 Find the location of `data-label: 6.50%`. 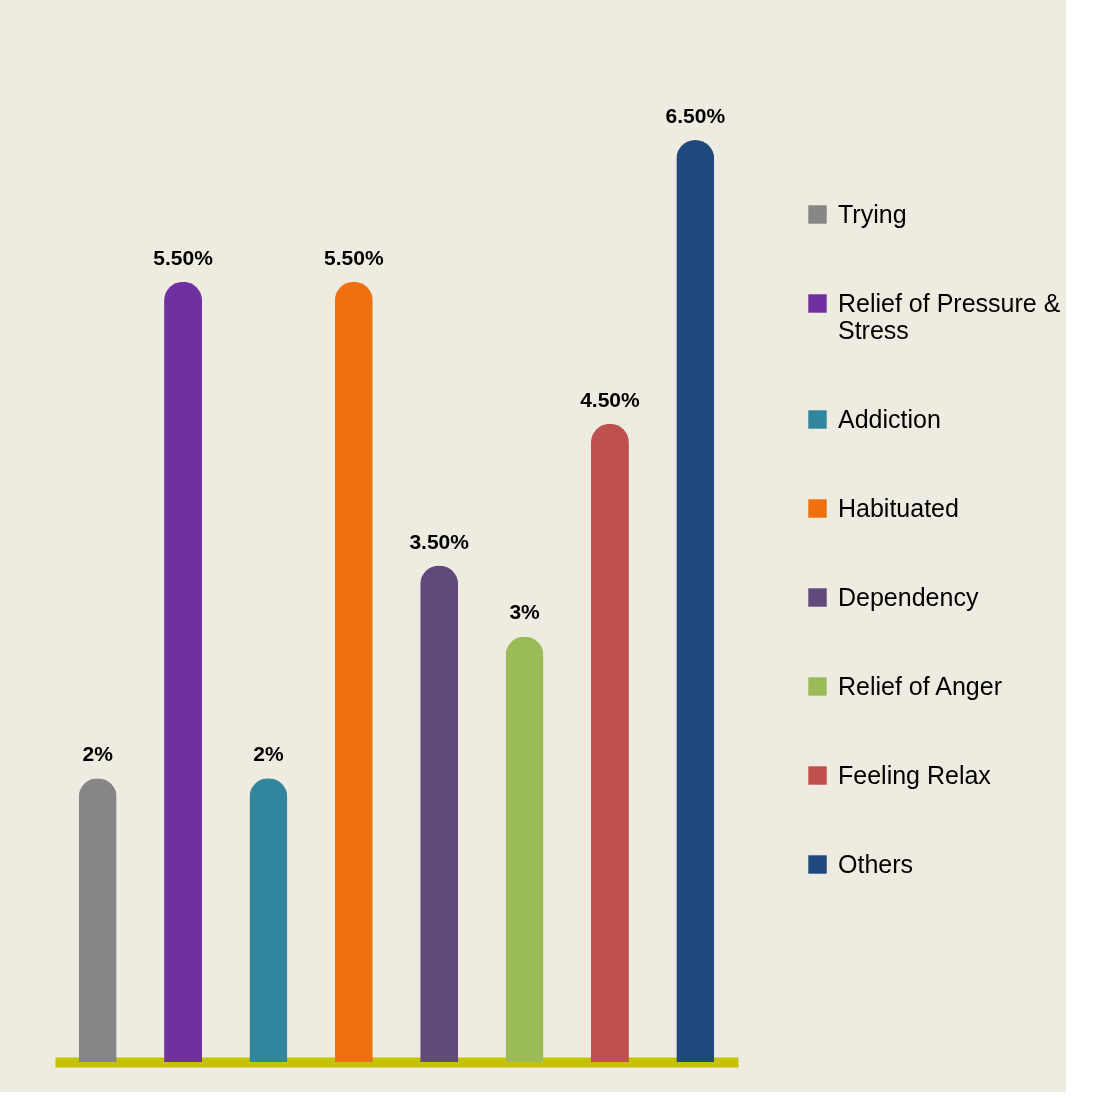

data-label: 6.50% is located at coordinates (695, 115).